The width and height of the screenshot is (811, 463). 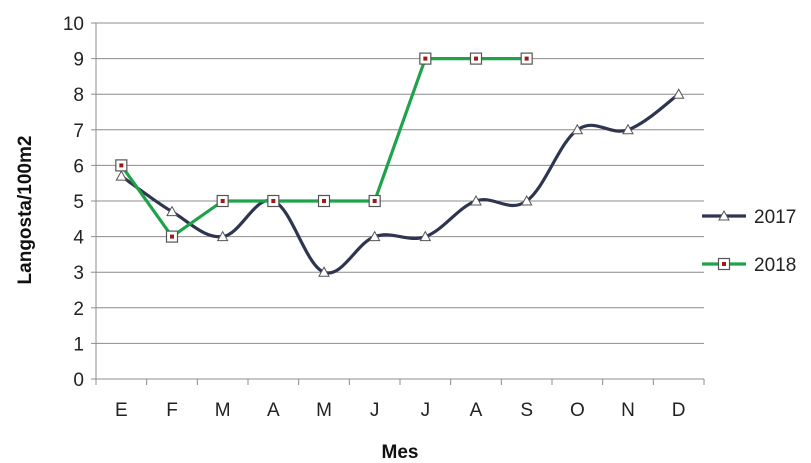 What do you see at coordinates (749, 265) in the screenshot?
I see `legend-item-2018: 2018` at bounding box center [749, 265].